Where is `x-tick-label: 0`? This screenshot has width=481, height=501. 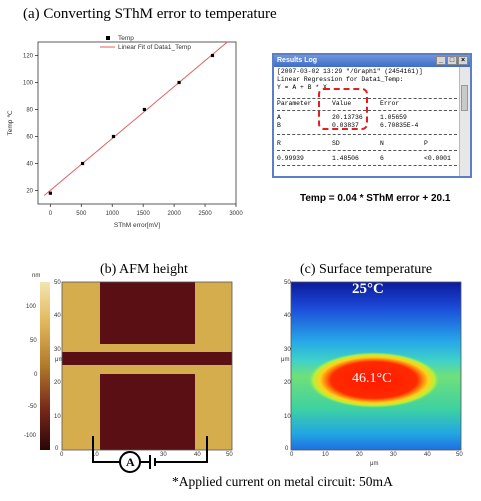 x-tick-label: 0 is located at coordinates (51, 214).